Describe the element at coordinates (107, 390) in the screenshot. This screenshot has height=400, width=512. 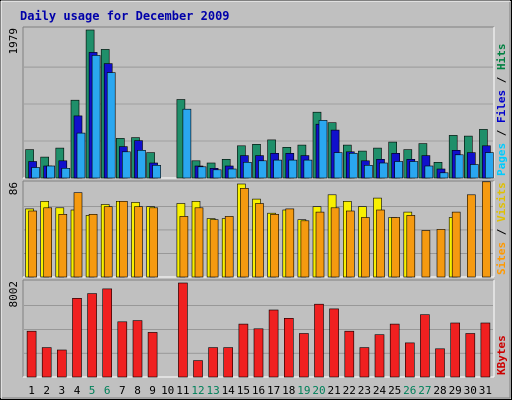
I see `x-tick-label: 6` at that location.